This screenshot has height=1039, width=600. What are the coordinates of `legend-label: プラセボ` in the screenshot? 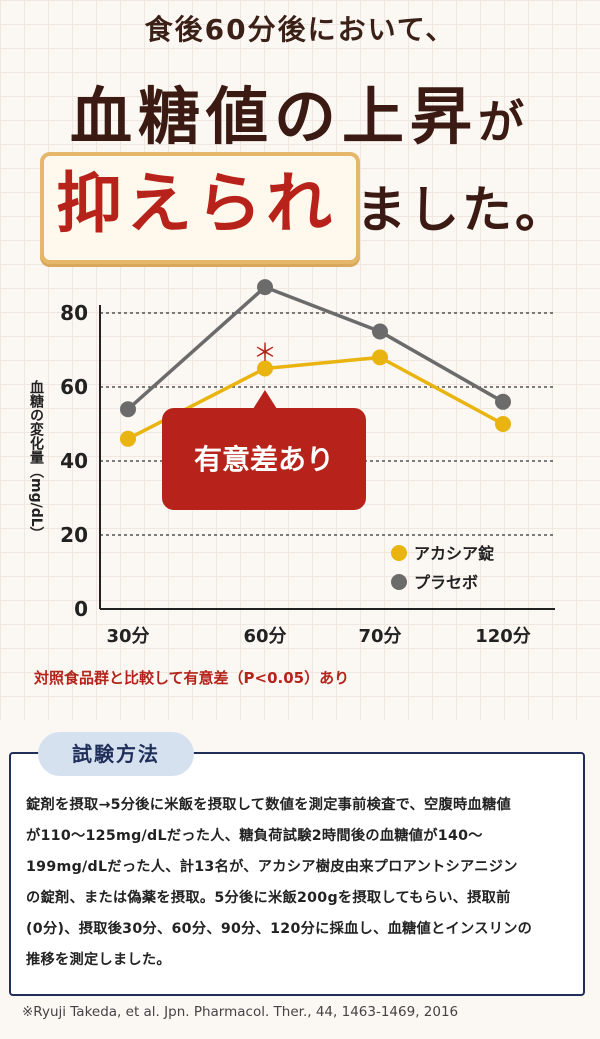 It's located at (446, 582).